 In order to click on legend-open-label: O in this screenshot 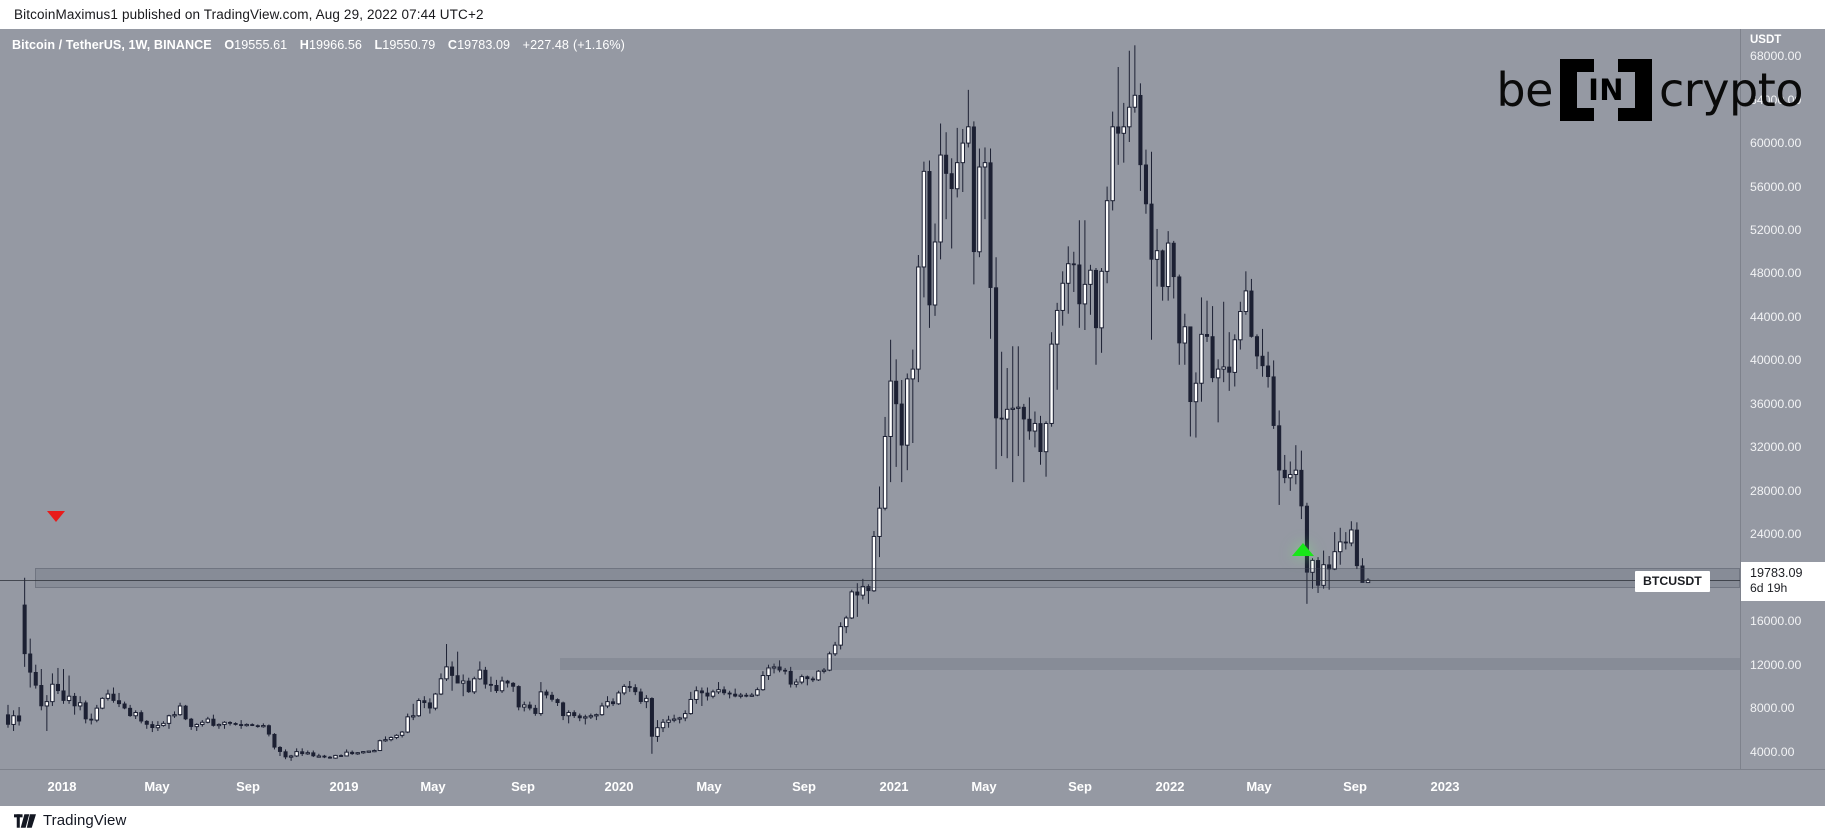, I will do `click(229, 45)`.